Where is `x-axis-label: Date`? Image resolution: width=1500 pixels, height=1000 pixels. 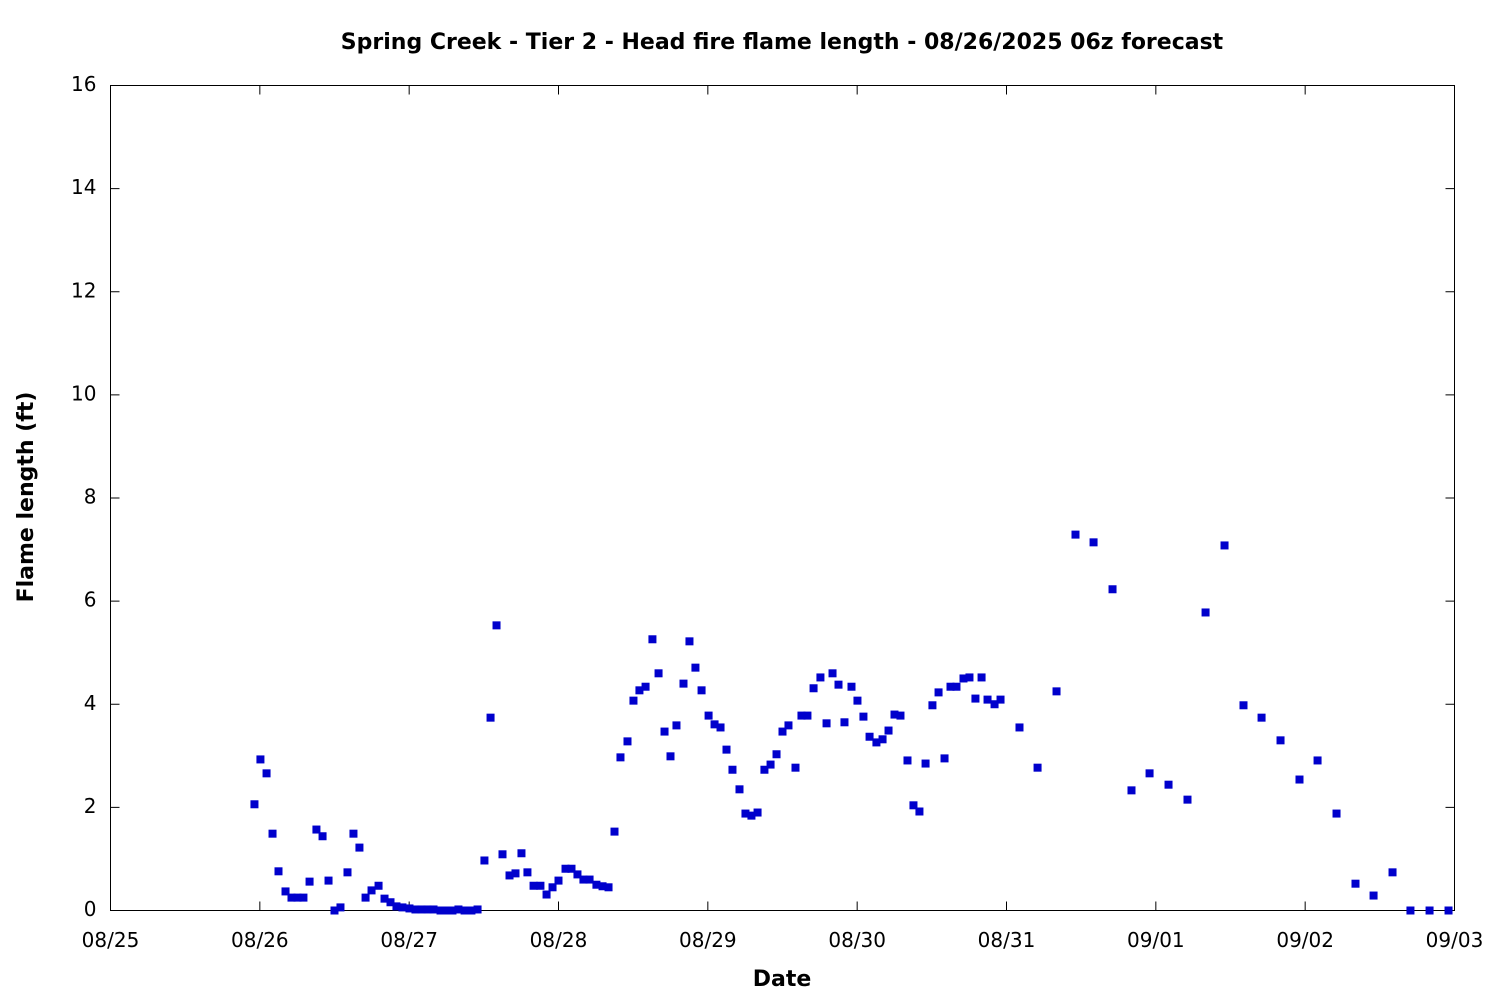
x-axis-label: Date is located at coordinates (782, 979).